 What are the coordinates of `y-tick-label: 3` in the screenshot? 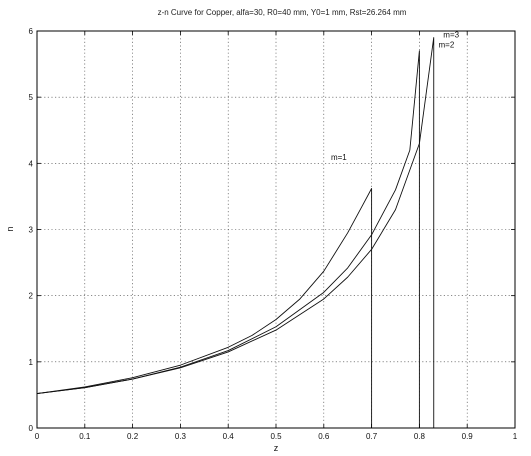 It's located at (31, 230).